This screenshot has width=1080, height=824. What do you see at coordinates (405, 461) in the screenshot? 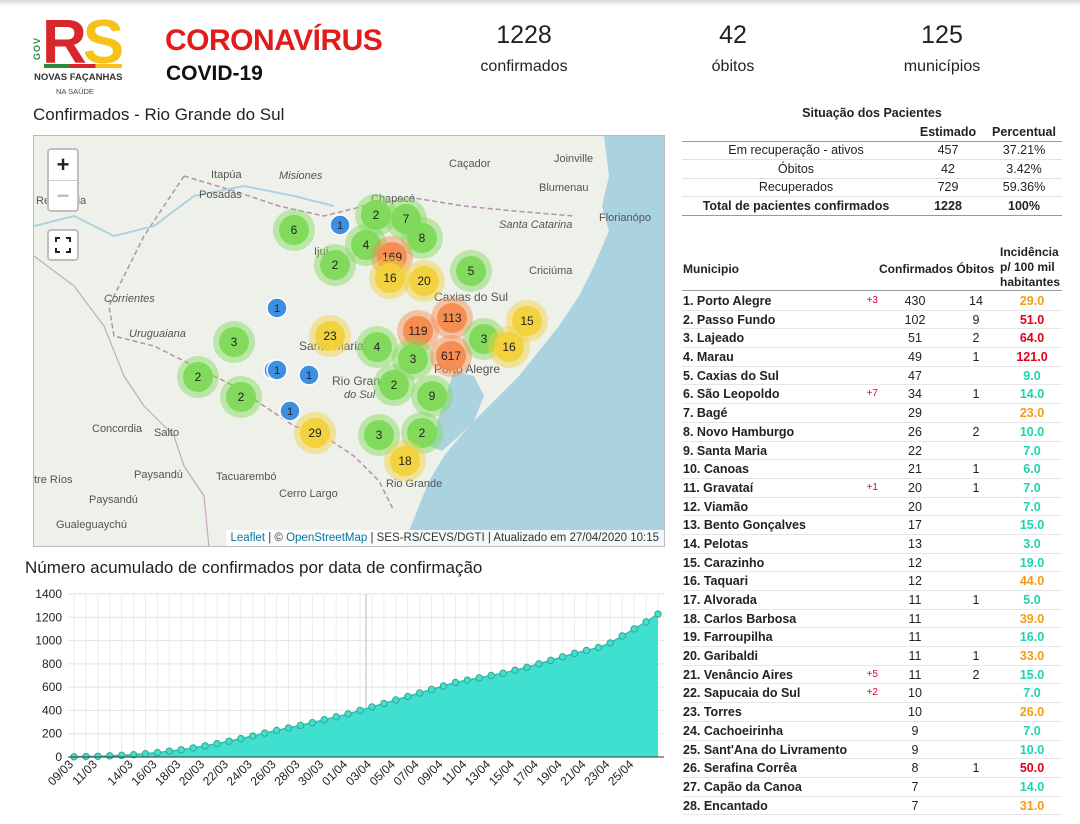
I see `map-cluster-marker: 18` at bounding box center [405, 461].